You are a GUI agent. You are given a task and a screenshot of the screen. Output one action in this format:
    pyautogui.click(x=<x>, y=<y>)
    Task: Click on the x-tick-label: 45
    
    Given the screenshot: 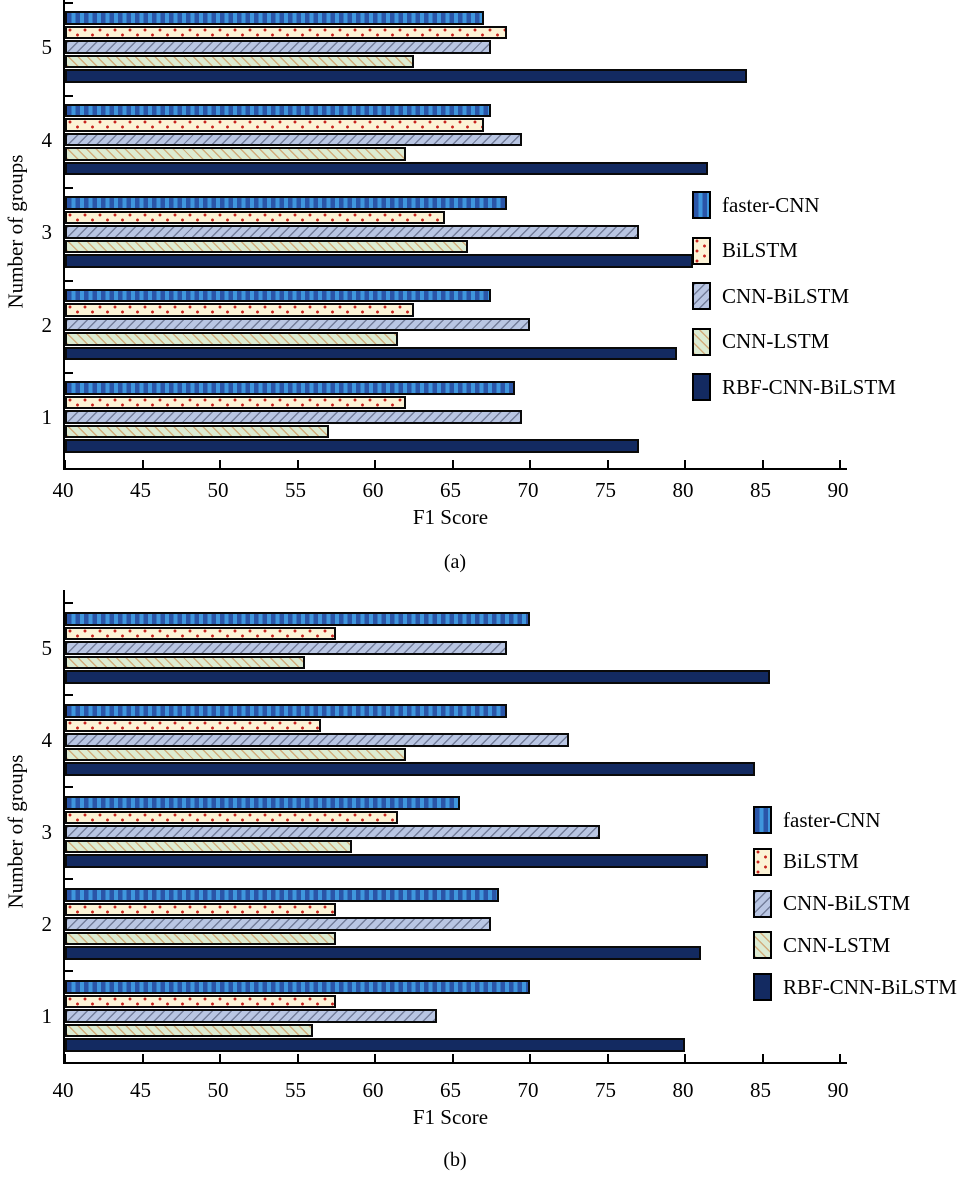 What is the action you would take?
    pyautogui.click(x=140, y=490)
    